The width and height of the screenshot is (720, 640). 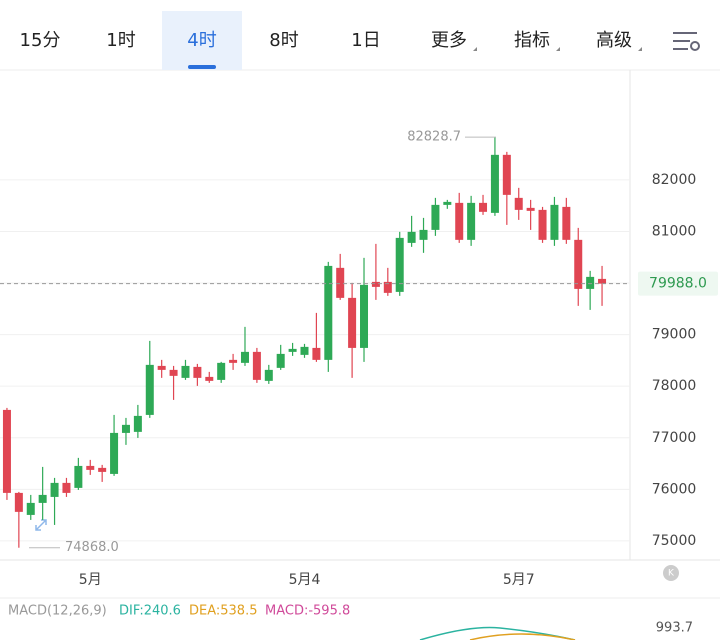 I want to click on tab-indicator, so click(x=202, y=67).